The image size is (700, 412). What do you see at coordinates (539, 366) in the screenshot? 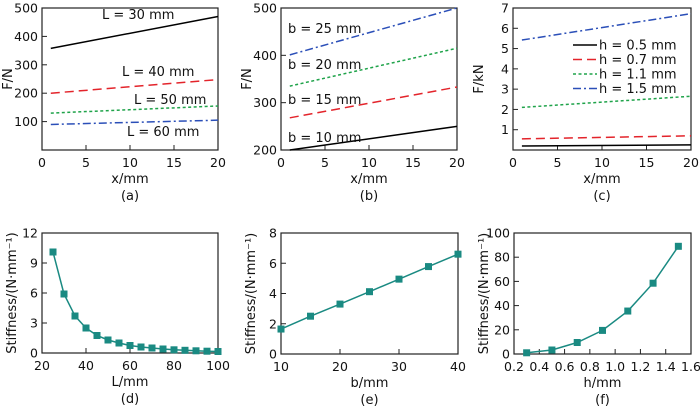
I see `x-tick-label: 0.4` at bounding box center [539, 366].